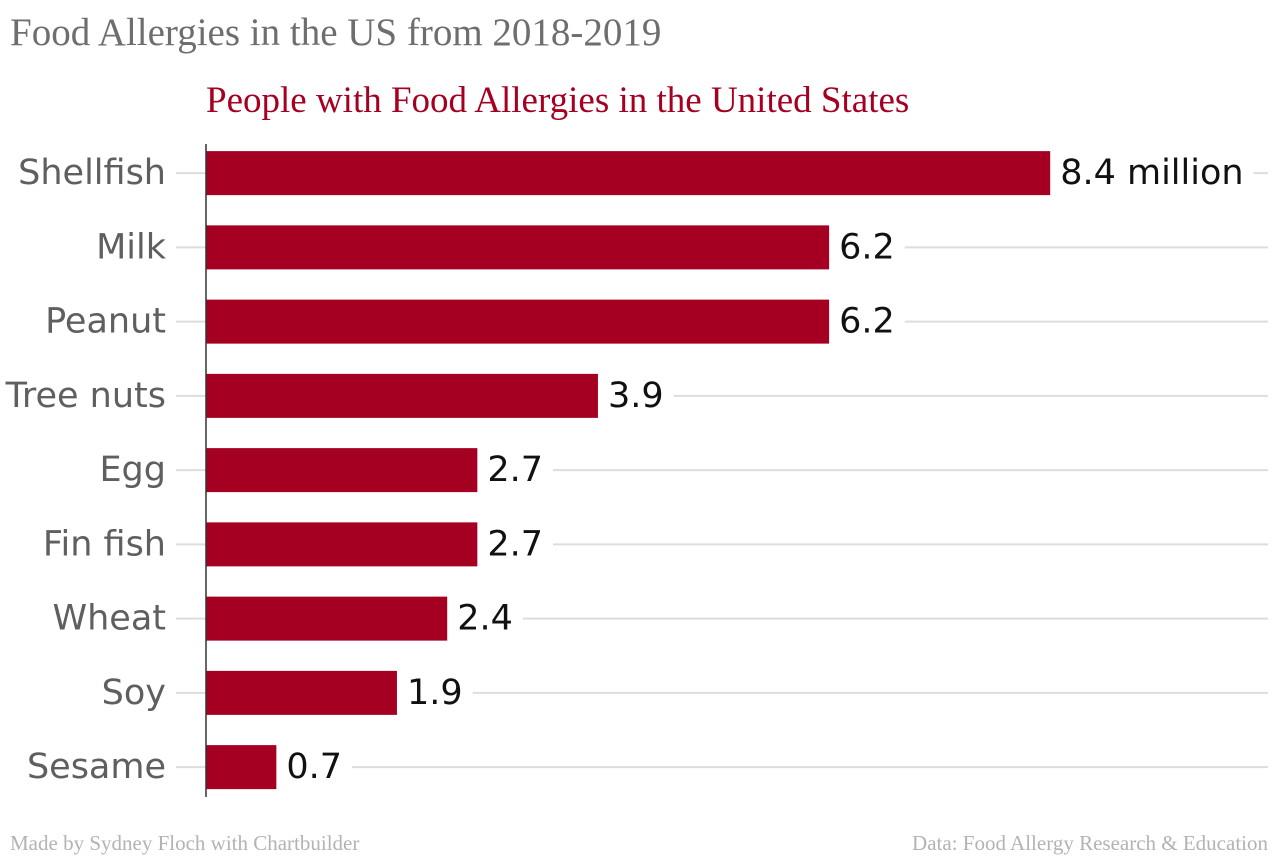  What do you see at coordinates (131, 247) in the screenshot?
I see `category-label: Milk` at bounding box center [131, 247].